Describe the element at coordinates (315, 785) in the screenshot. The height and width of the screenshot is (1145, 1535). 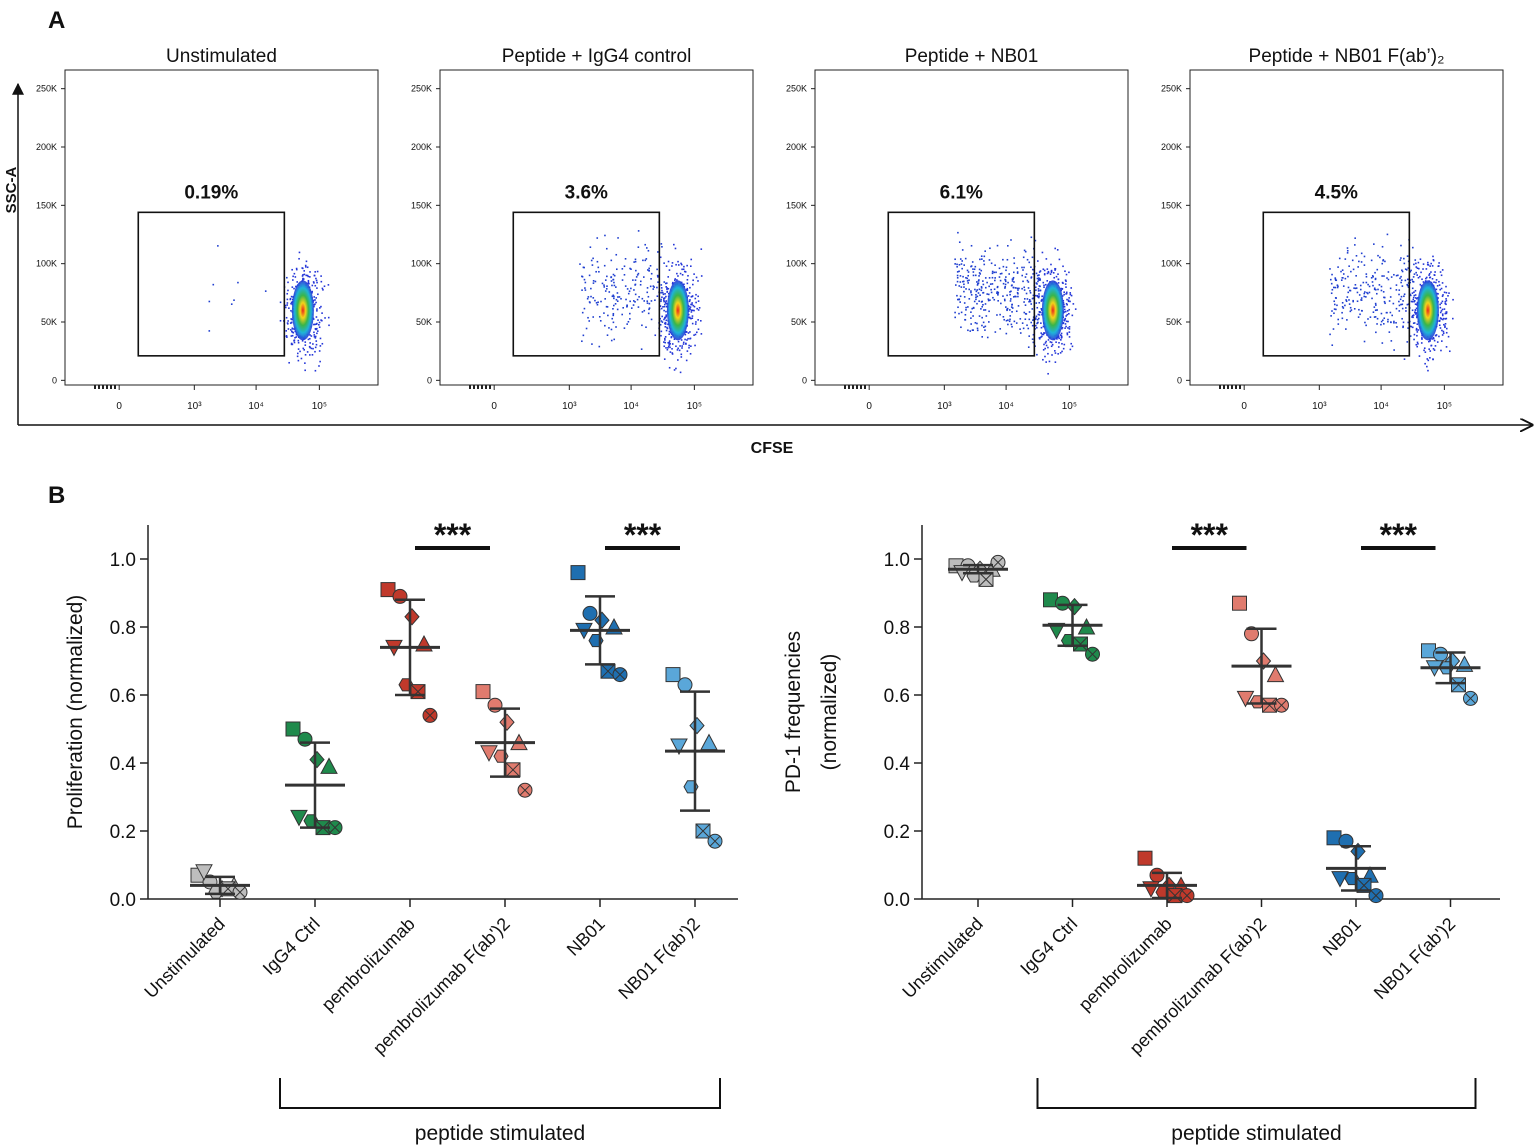
I see `error-bar` at that location.